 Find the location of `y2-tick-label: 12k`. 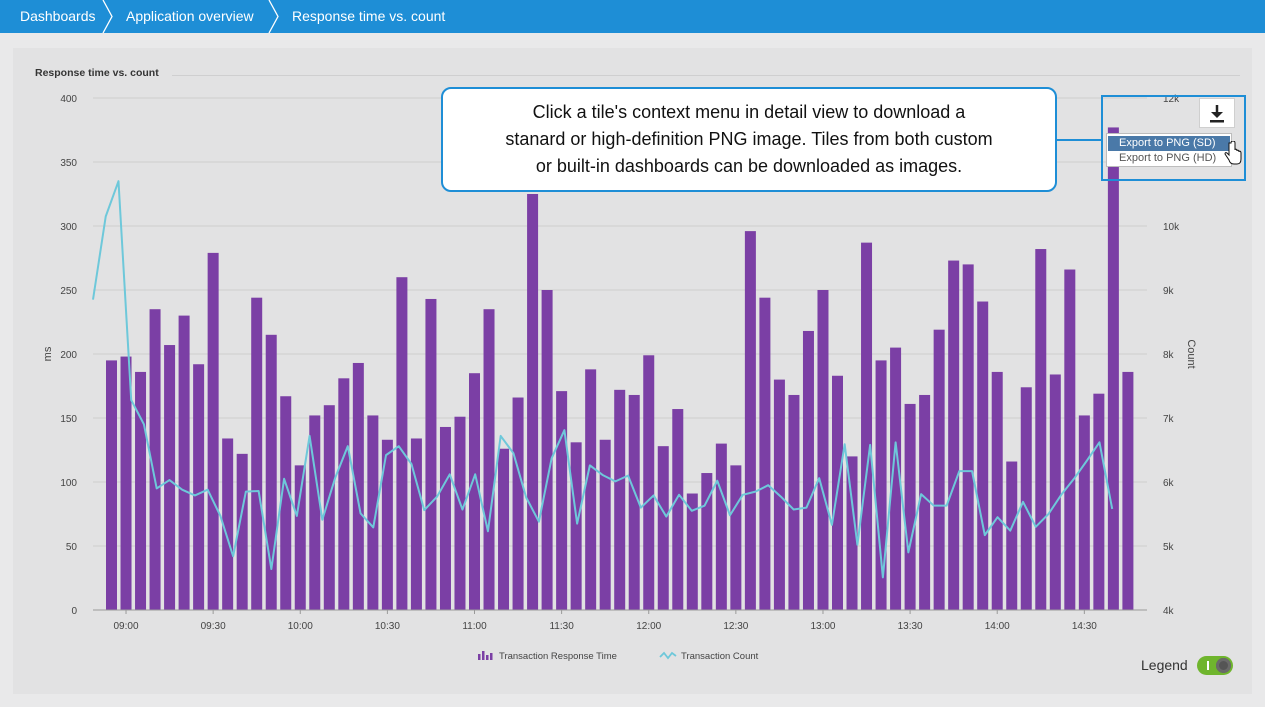

y2-tick-label: 12k is located at coordinates (1171, 99).